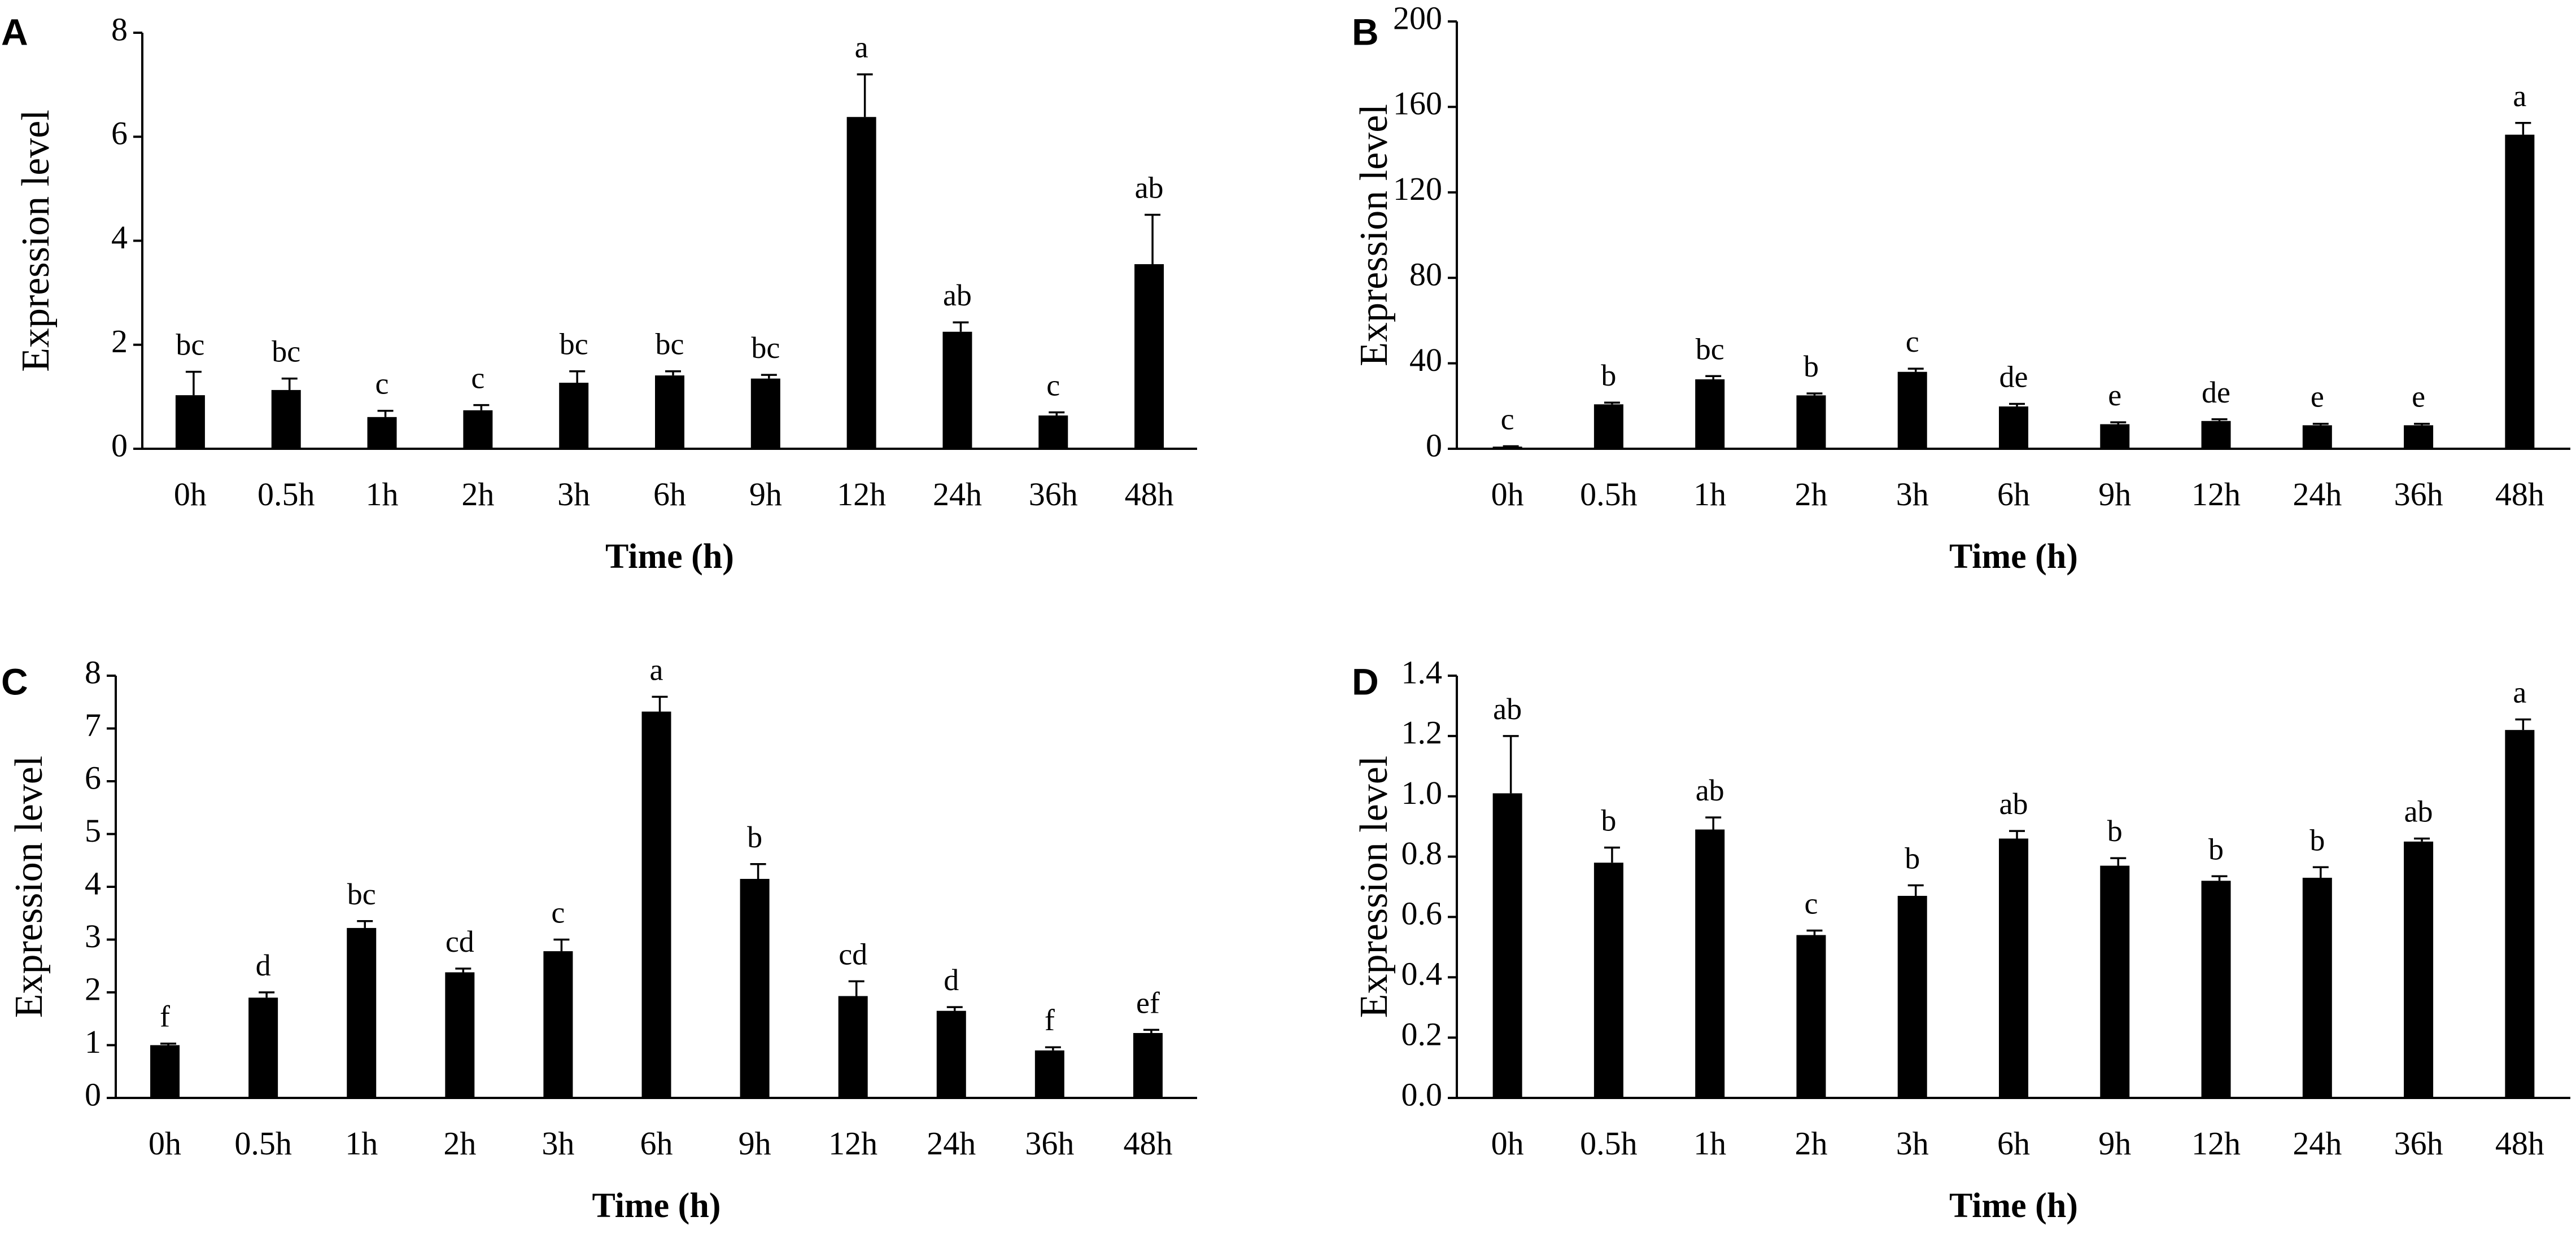  What do you see at coordinates (15, 681) in the screenshot?
I see `panel-letter: C` at bounding box center [15, 681].